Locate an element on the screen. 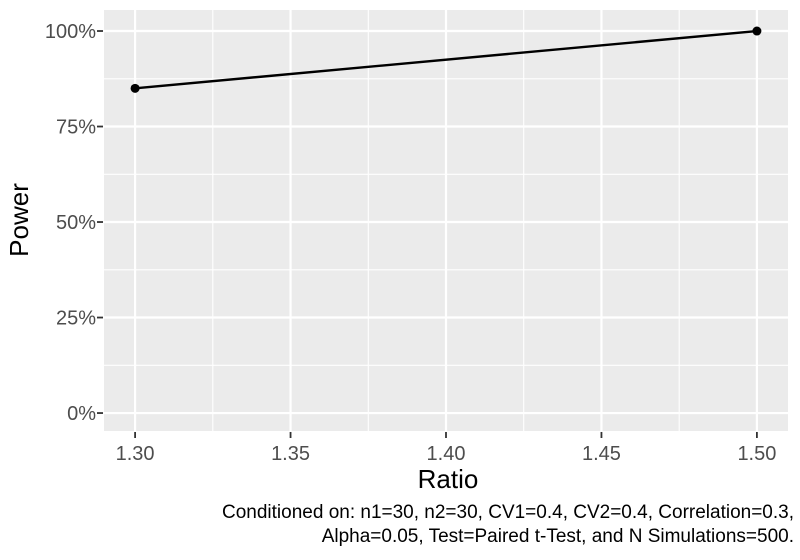 This screenshot has height=560, width=800. y-axis-title: Power is located at coordinates (19, 220).